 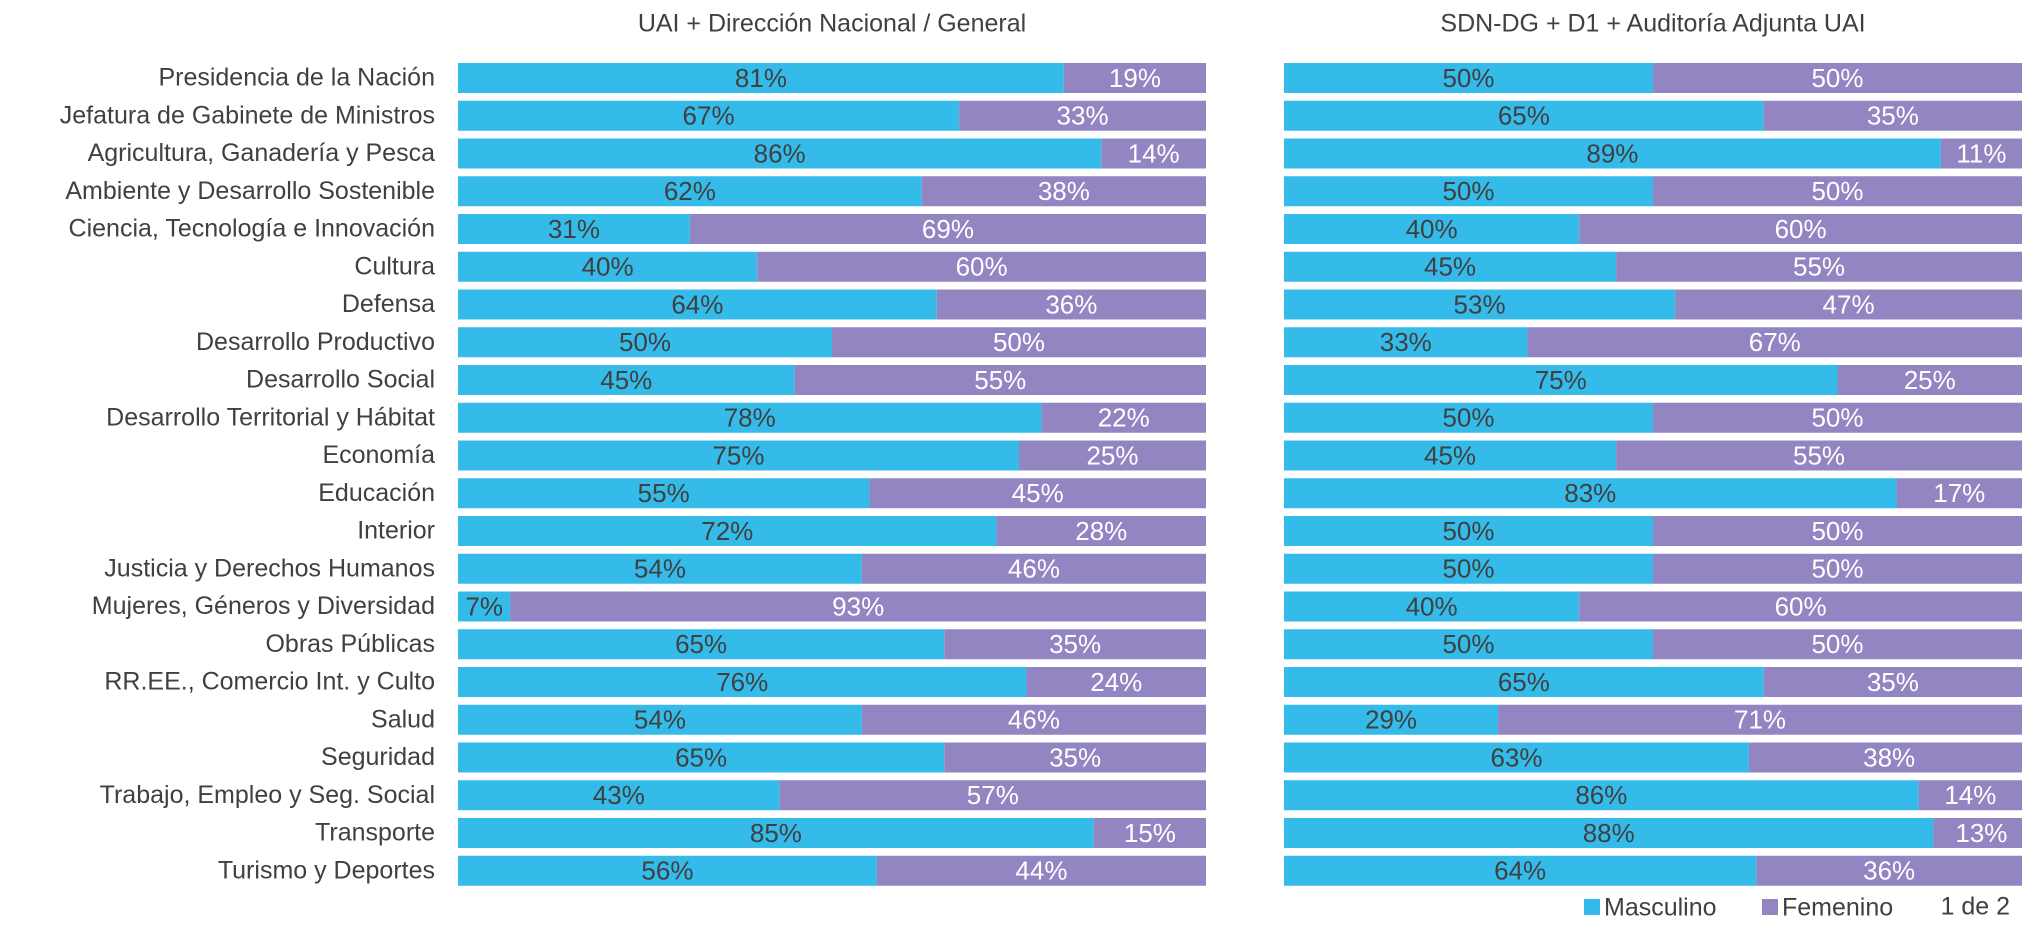 I want to click on category-label: Mujeres, Géneros y Diversidad, so click(x=263, y=606).